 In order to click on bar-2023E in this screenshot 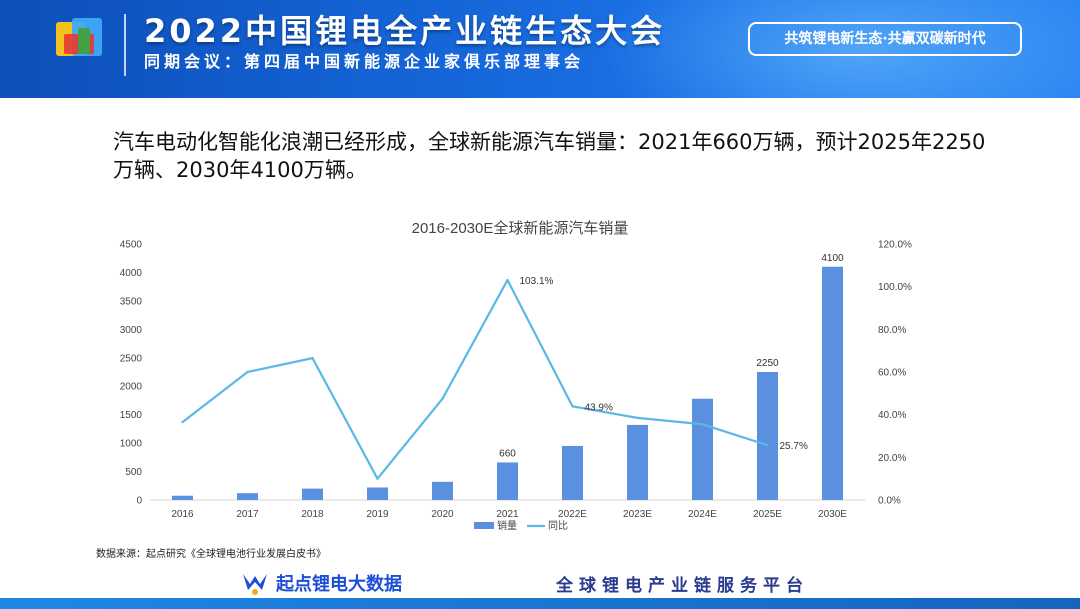, I will do `click(637, 462)`.